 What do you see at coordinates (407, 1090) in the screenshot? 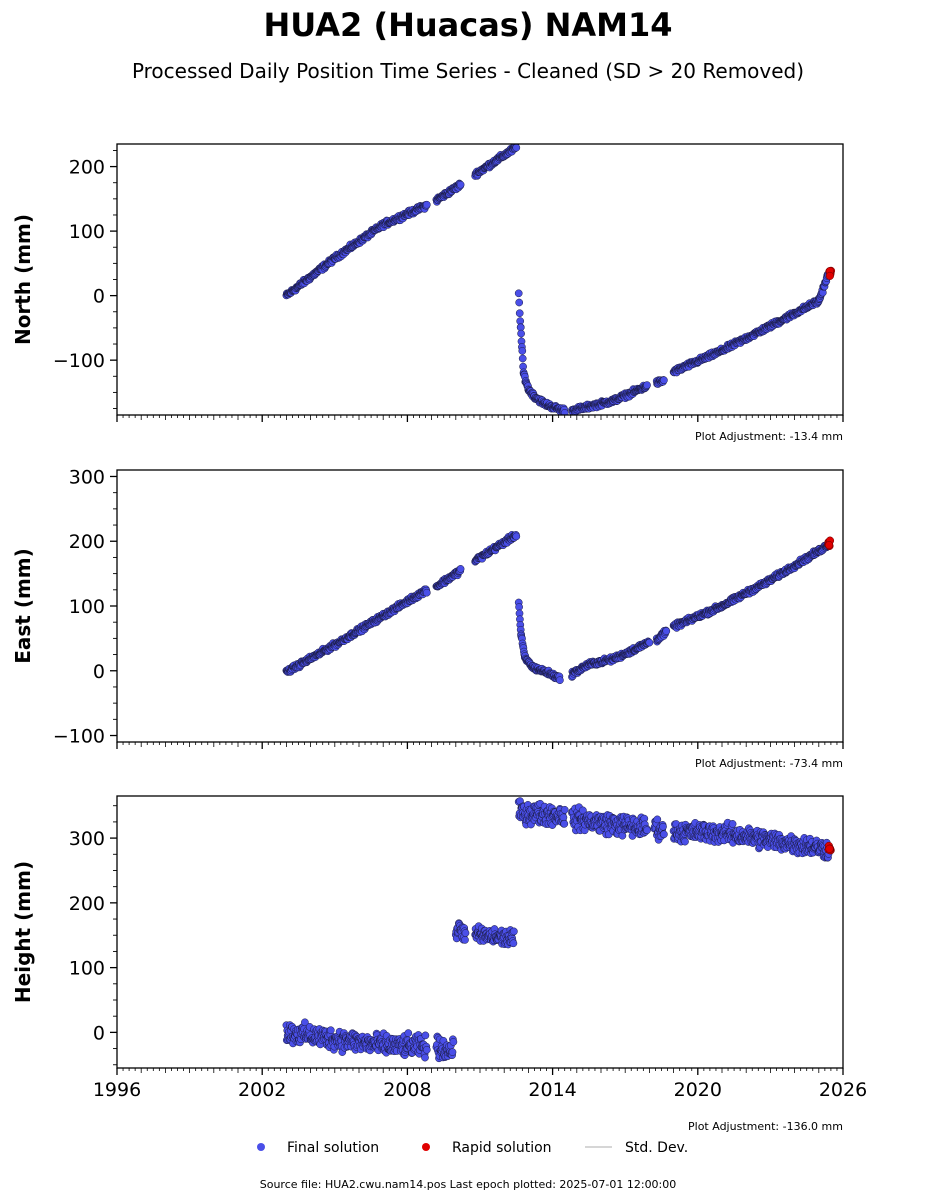
I see `x-tick-label: 2008` at bounding box center [407, 1090].